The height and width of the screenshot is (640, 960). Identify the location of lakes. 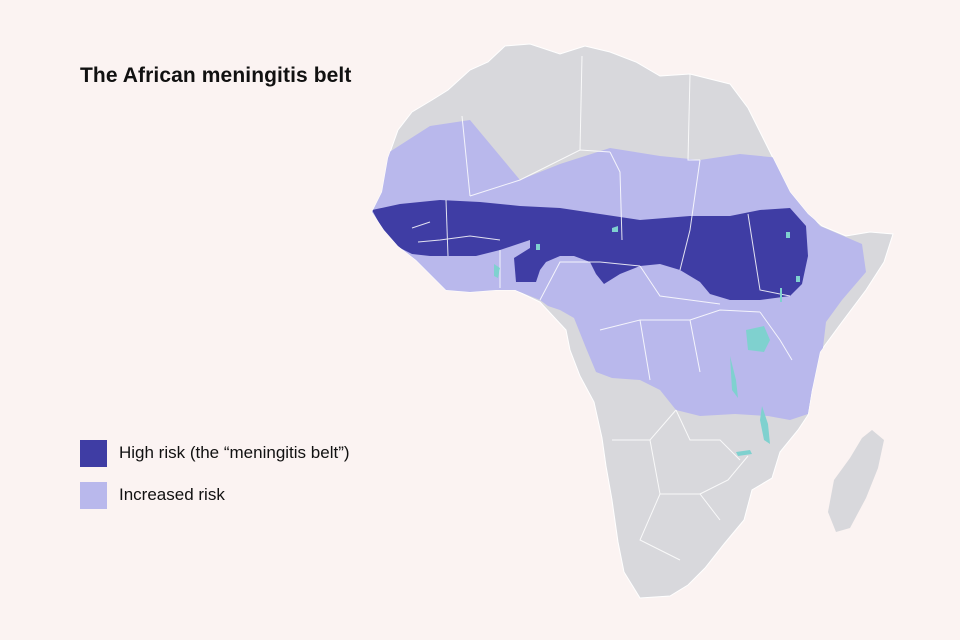
(647, 341).